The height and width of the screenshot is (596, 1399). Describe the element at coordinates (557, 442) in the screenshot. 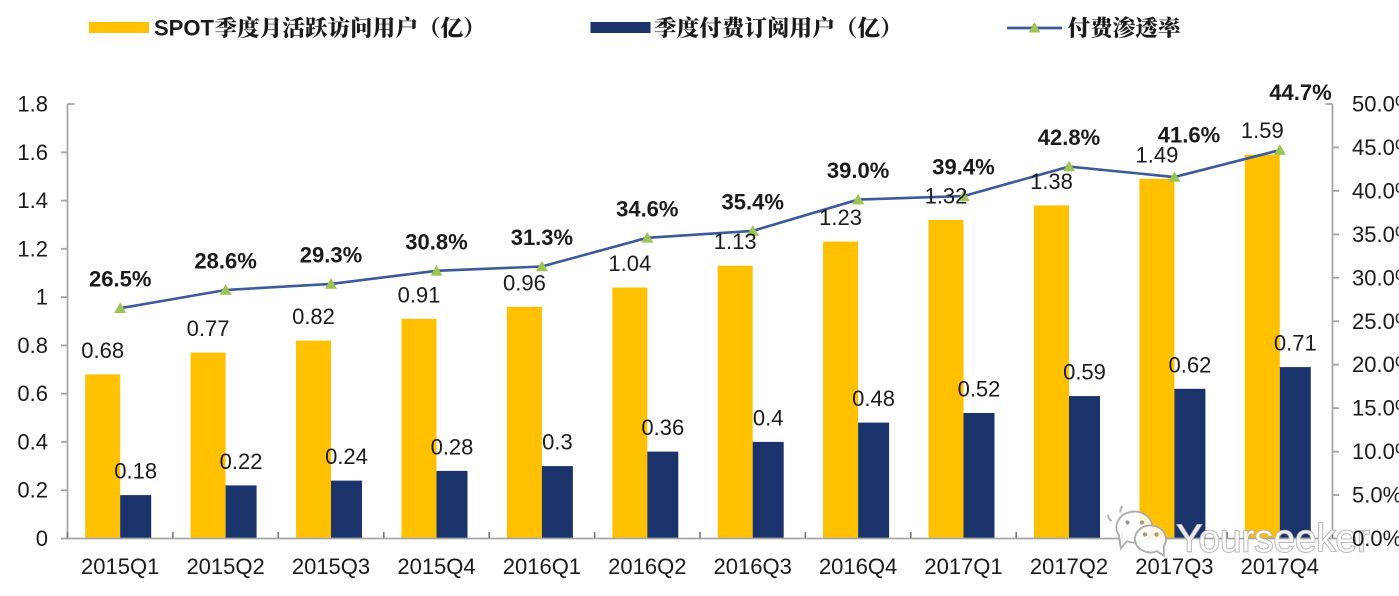

I see `svg-text: 0.3` at that location.